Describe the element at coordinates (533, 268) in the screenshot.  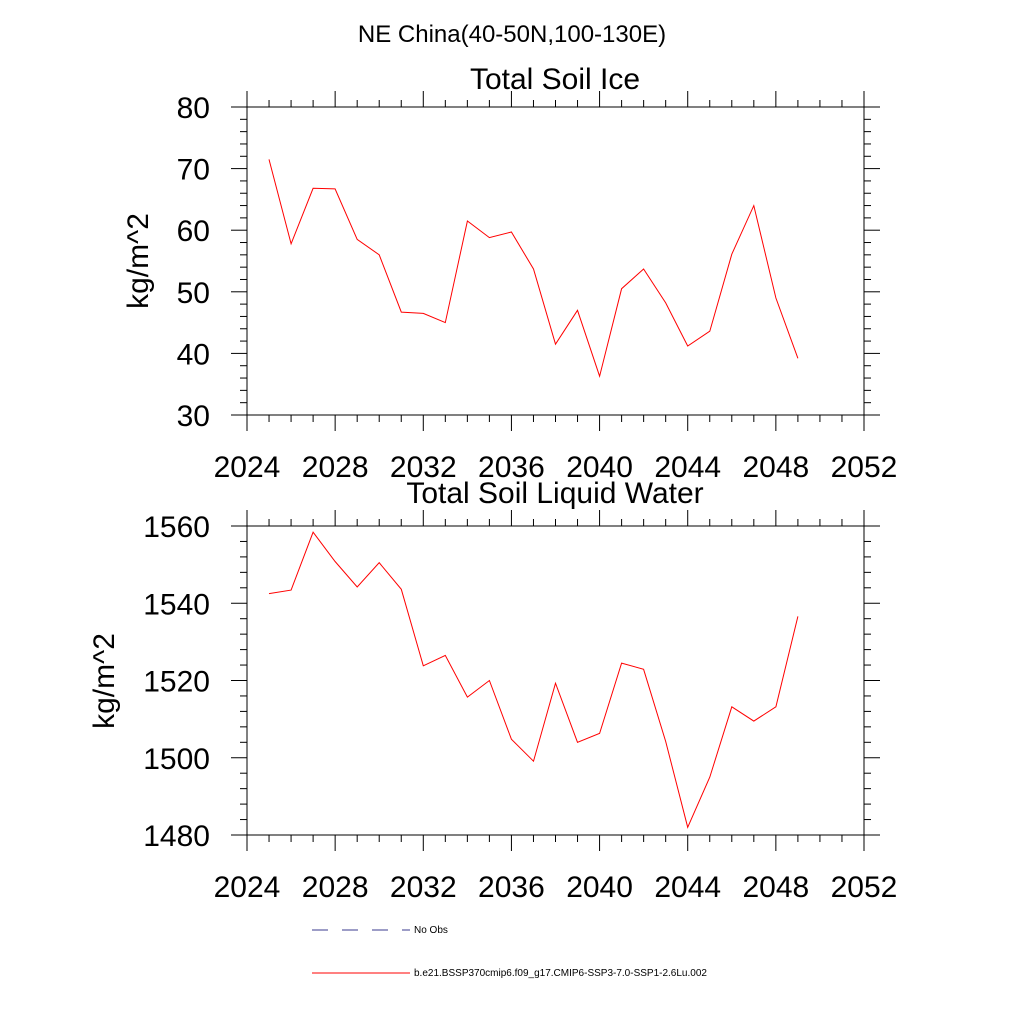
I see `series-line` at that location.